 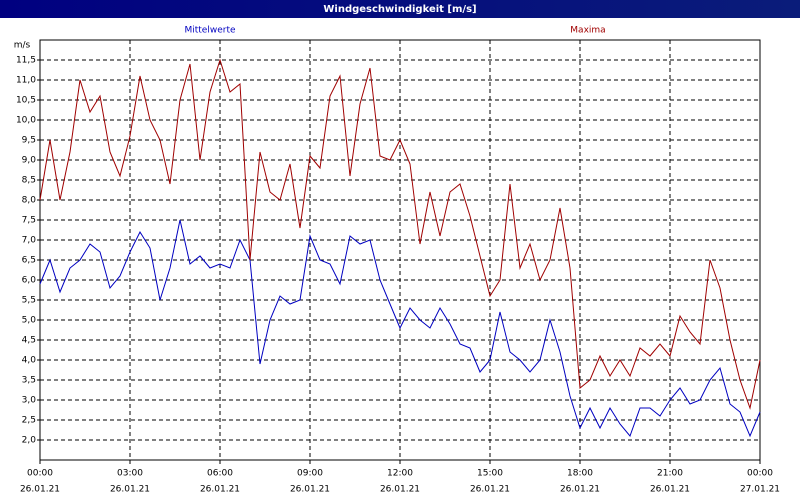 What do you see at coordinates (580, 474) in the screenshot?
I see `x-tick-label: 18:00` at bounding box center [580, 474].